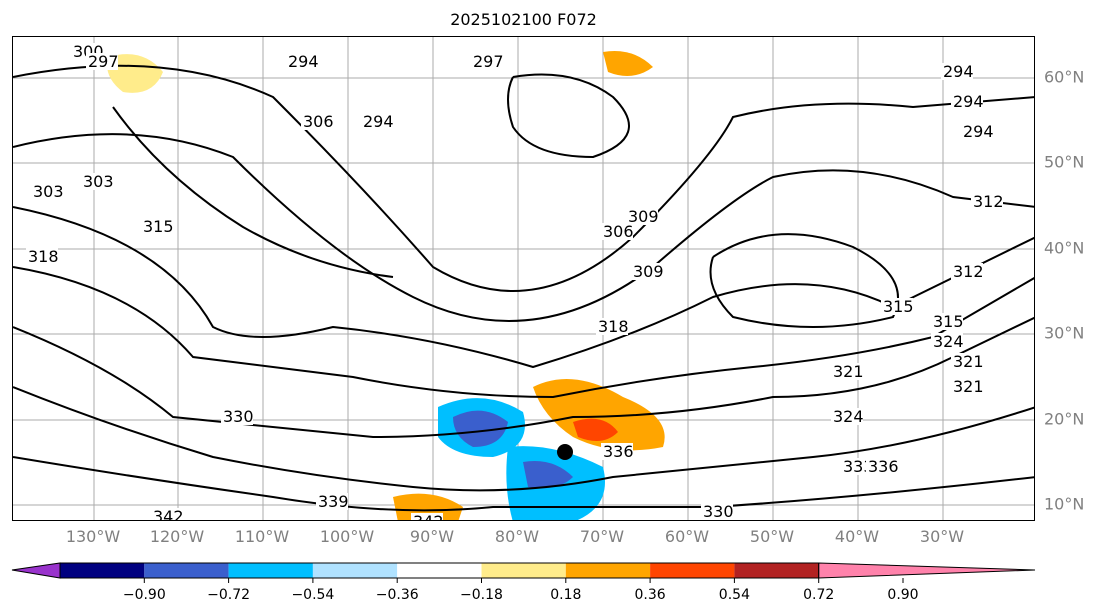 This screenshot has width=1105, height=615. I want to click on colorbar-tick-label: 0.54, so click(734, 595).